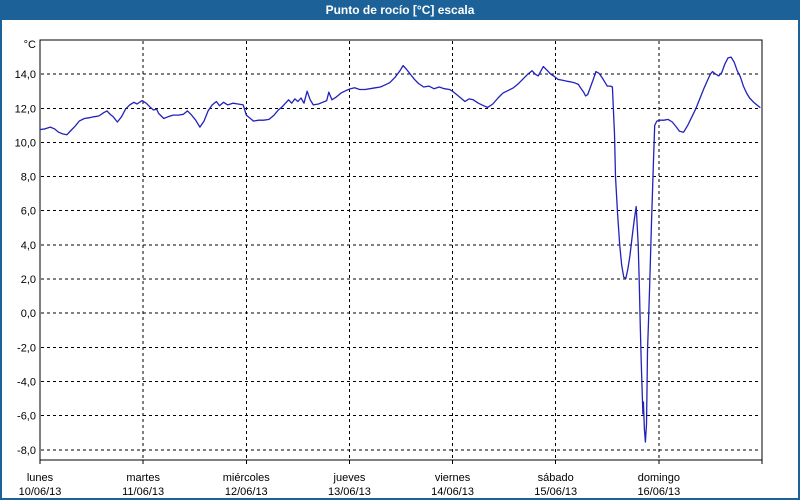 This screenshot has width=800, height=500. What do you see at coordinates (26, 382) in the screenshot?
I see `y-tick-label: -4,0` at bounding box center [26, 382].